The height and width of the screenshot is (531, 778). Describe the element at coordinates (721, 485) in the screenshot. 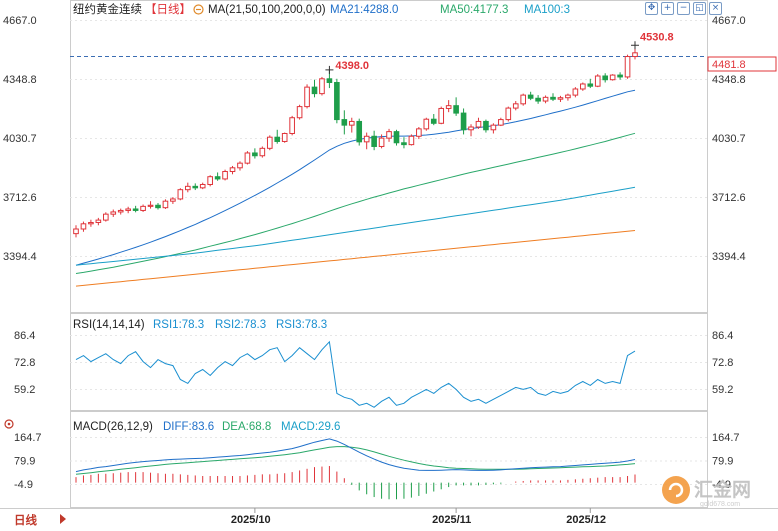

I see `macd-tick-right: -4.9` at that location.